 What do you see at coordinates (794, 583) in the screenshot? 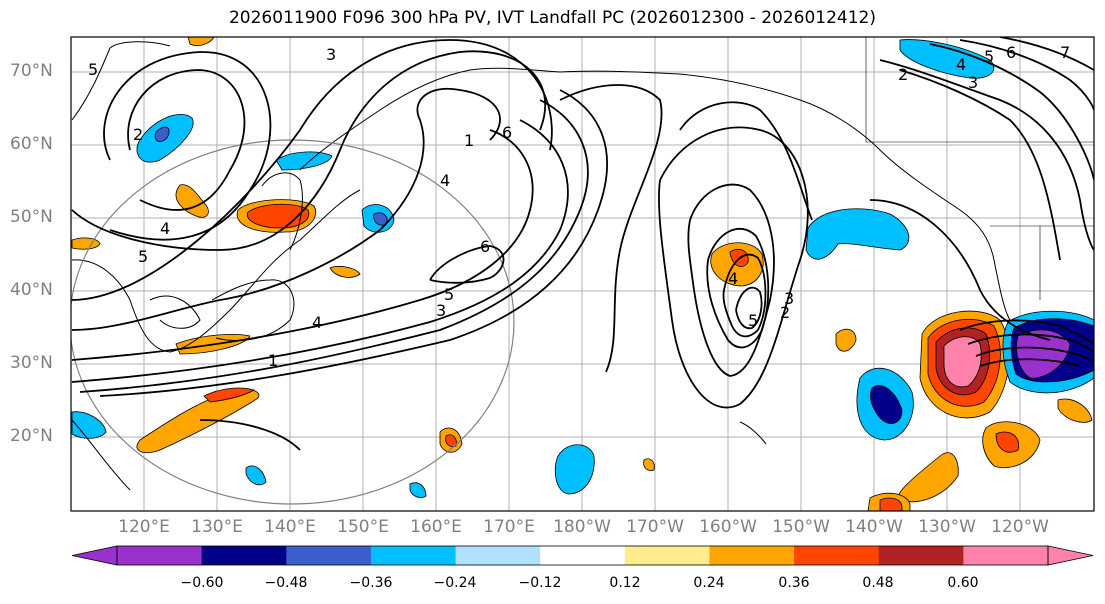
I see `colorbar-tick-label: 0.36` at bounding box center [794, 583].